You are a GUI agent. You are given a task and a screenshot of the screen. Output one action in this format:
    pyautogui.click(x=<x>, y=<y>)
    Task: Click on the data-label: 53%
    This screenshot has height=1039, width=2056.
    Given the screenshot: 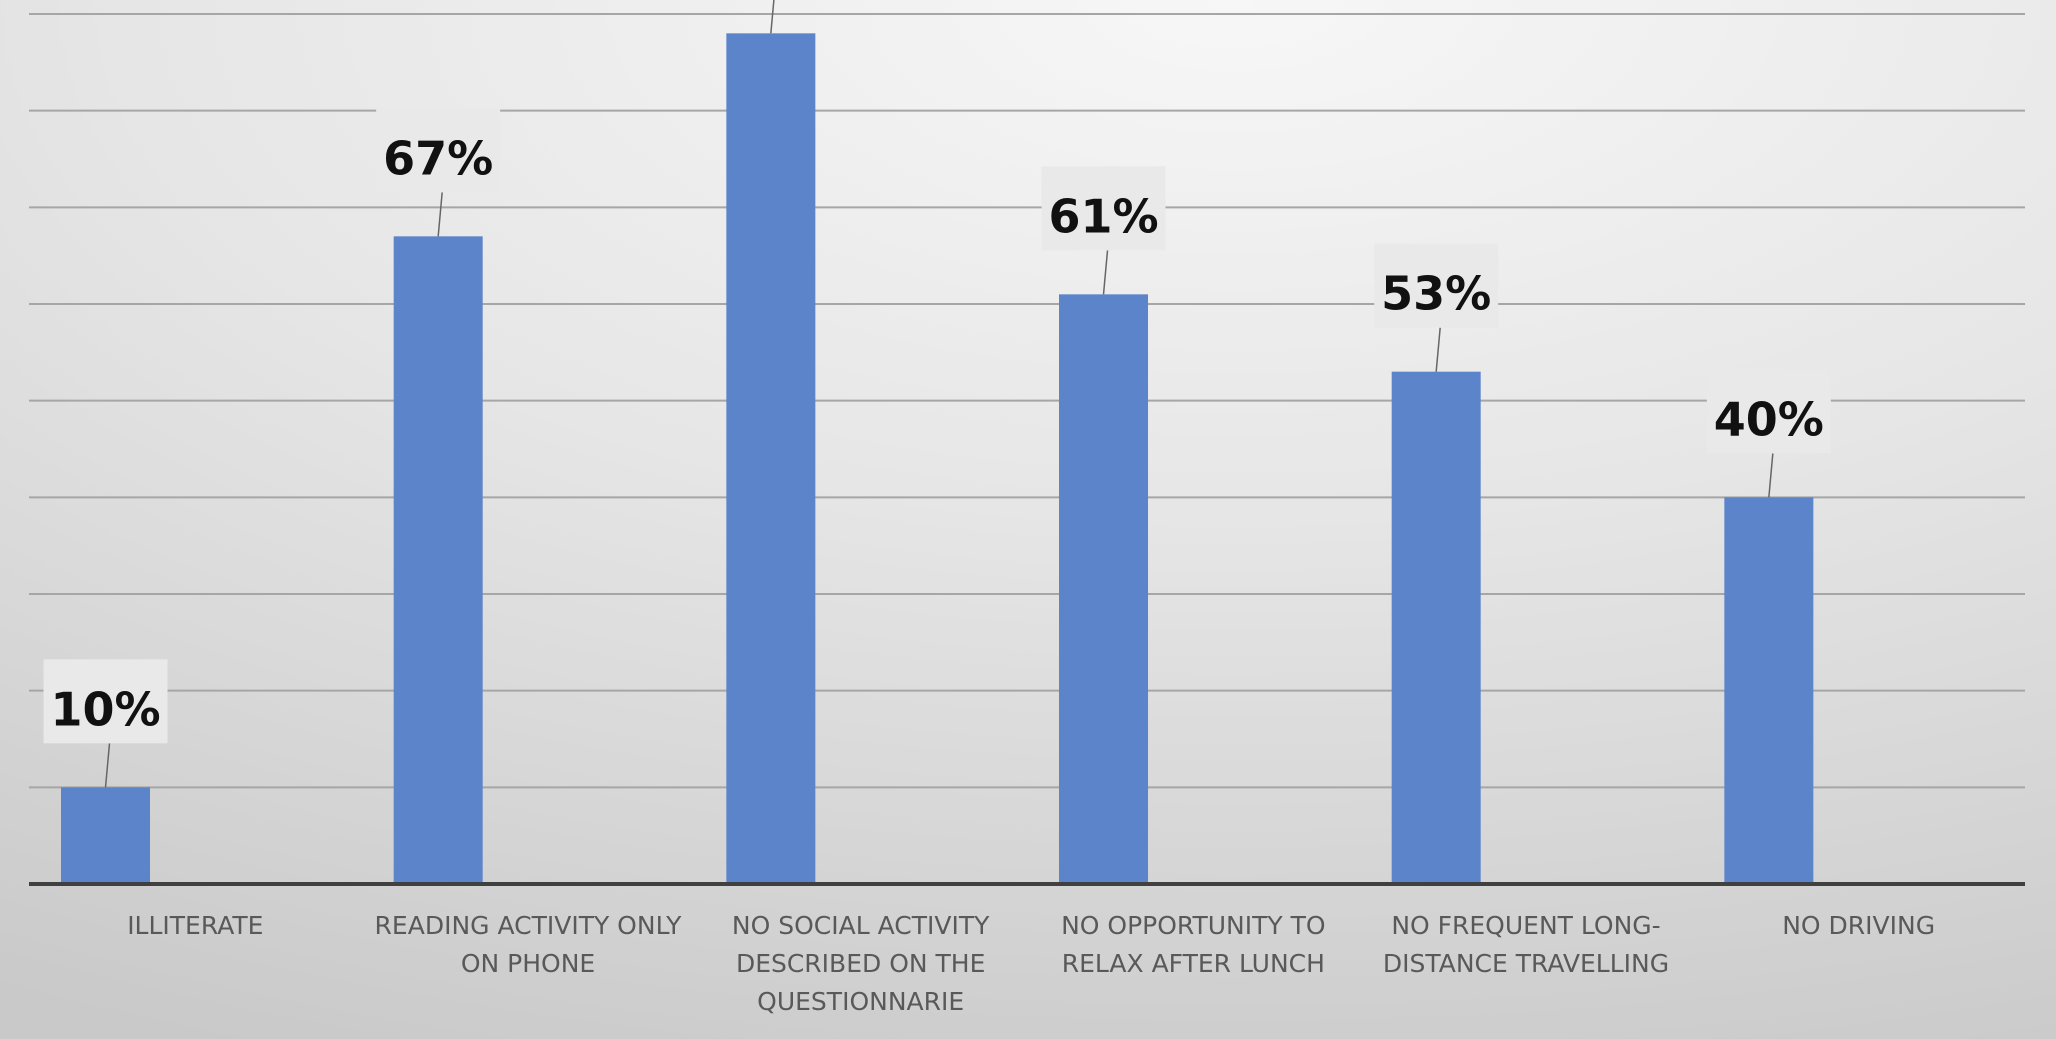 What is the action you would take?
    pyautogui.click(x=1436, y=294)
    